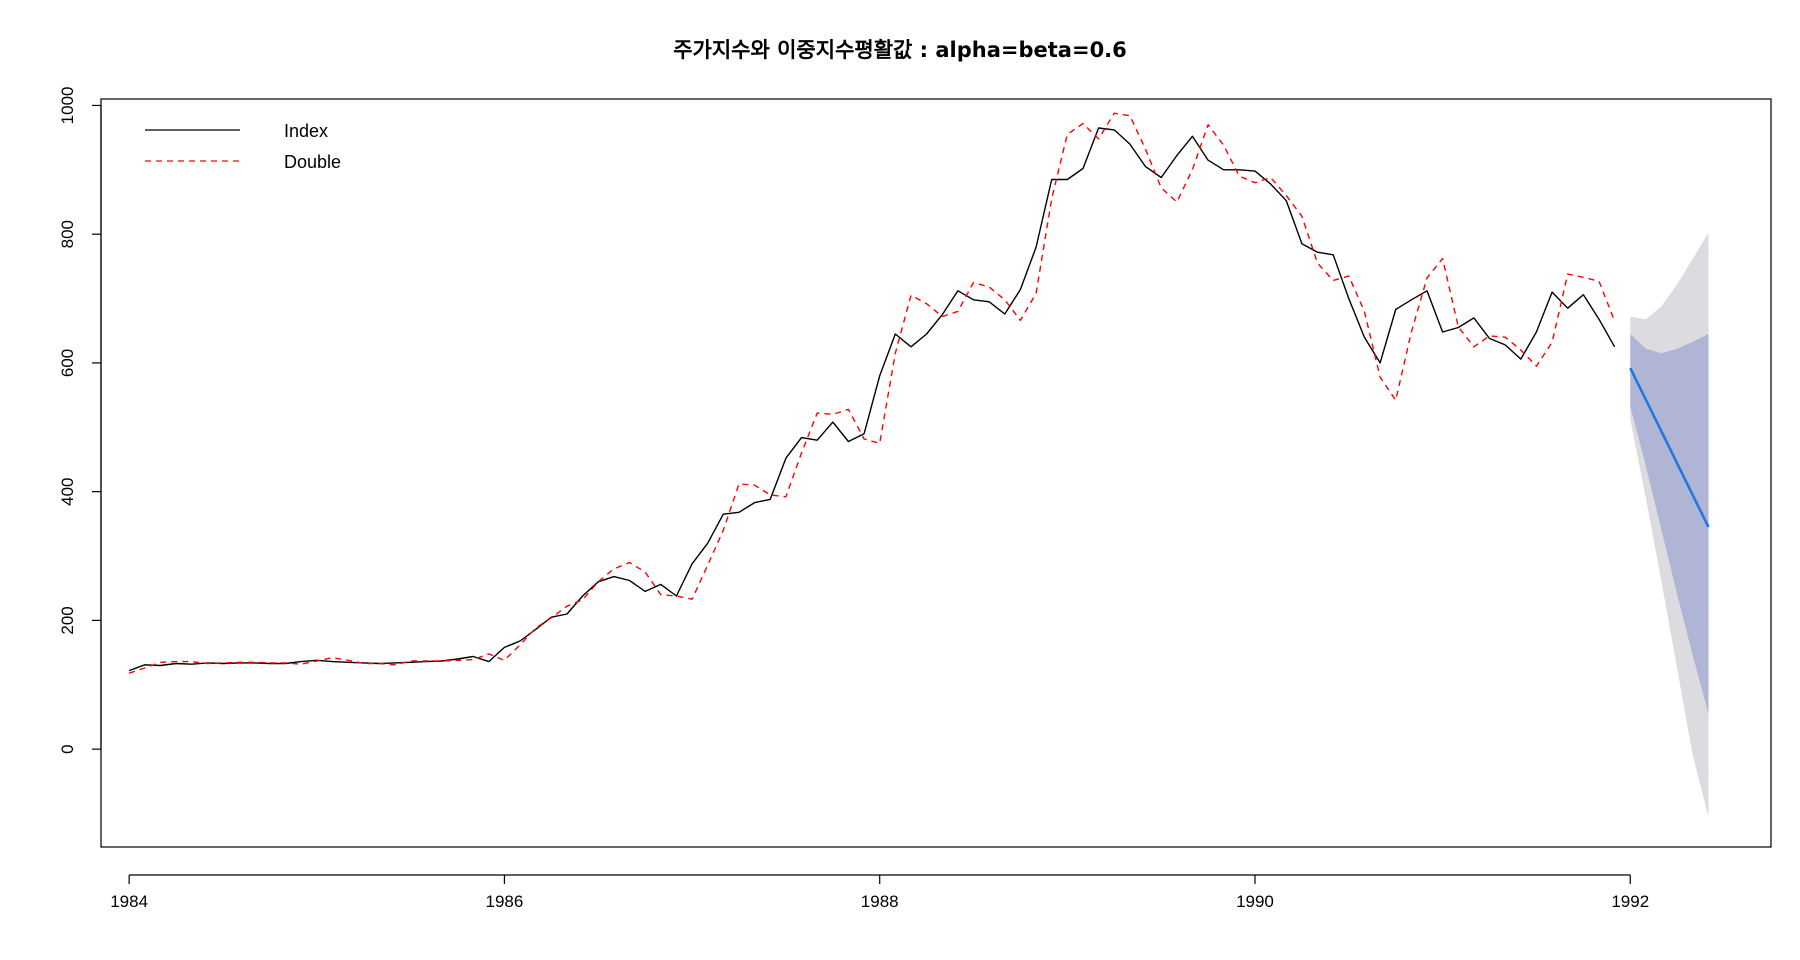 The height and width of the screenshot is (960, 1800). I want to click on y-tick-label: 800, so click(67, 234).